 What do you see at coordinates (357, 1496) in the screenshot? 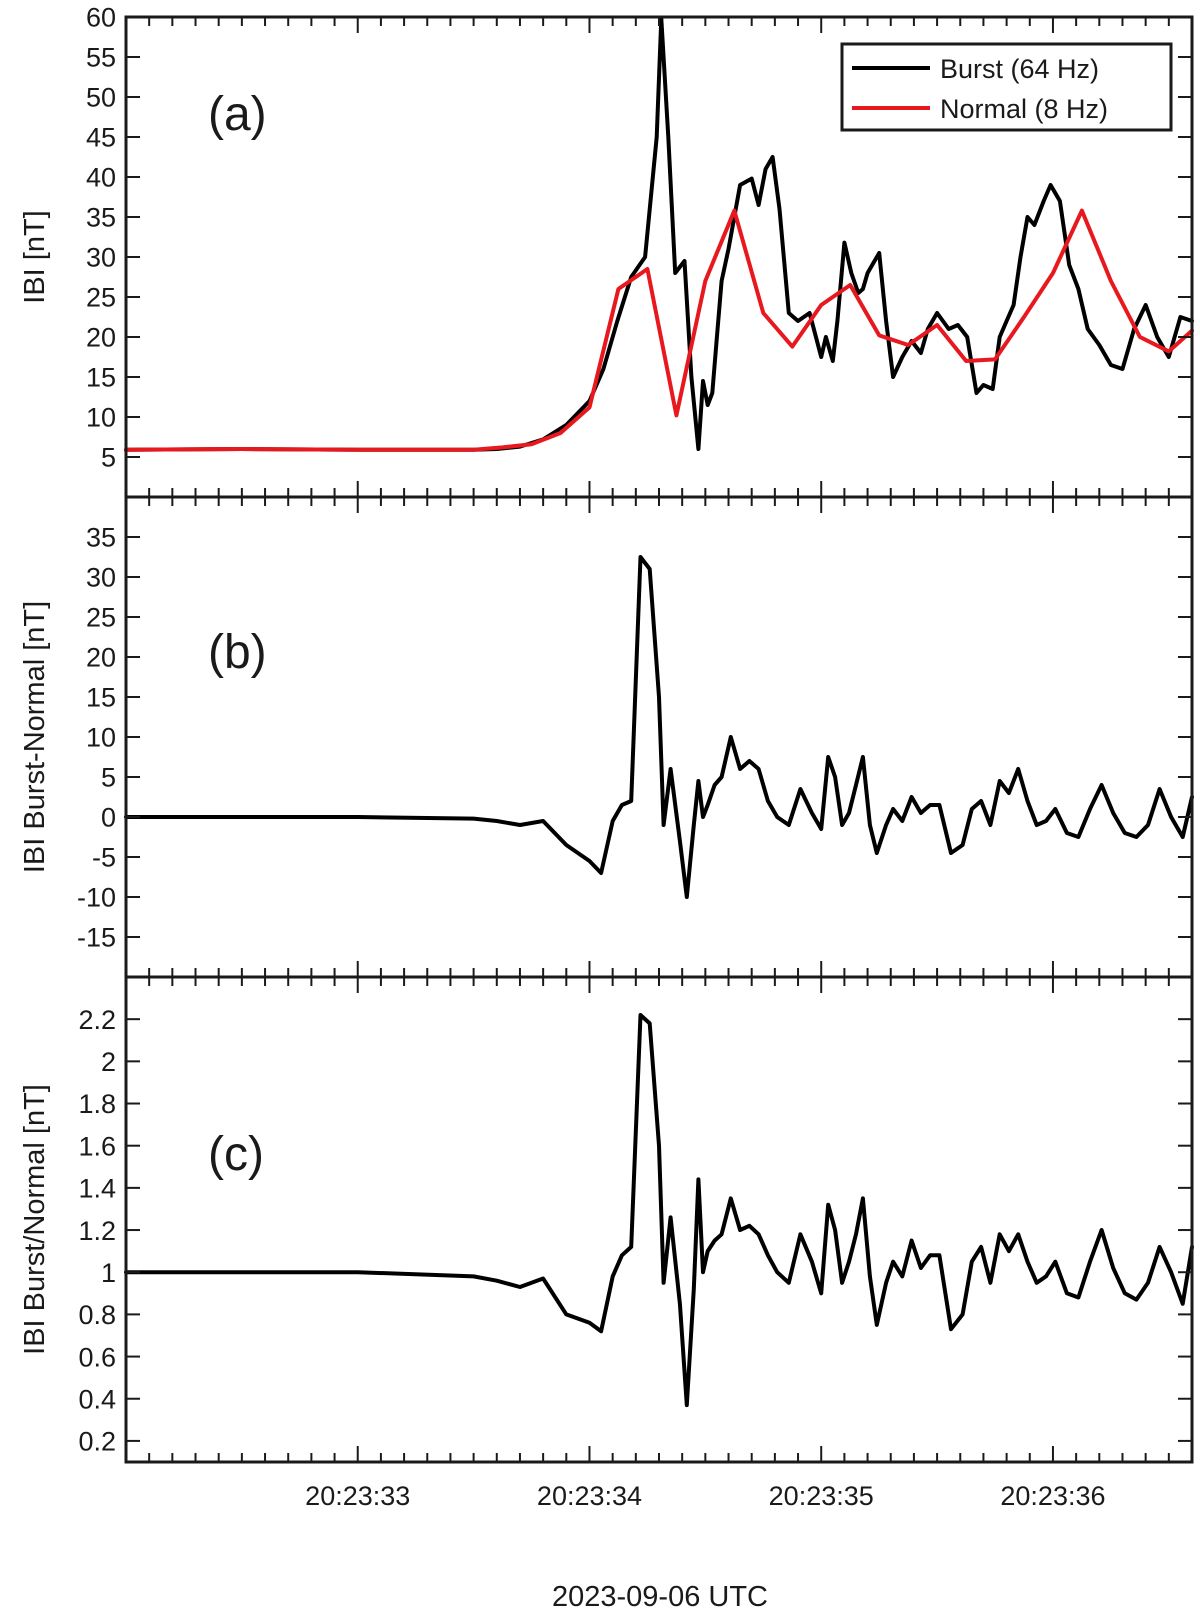
I see `x-tick-label: 20:23:33` at bounding box center [357, 1496].